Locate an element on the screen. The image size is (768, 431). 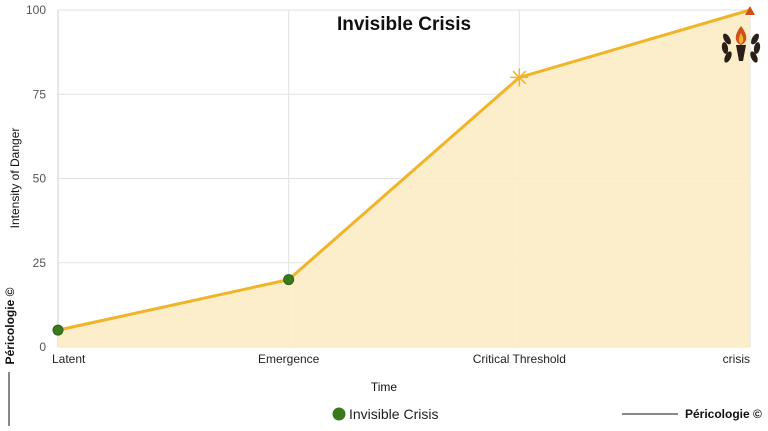
data-point-star is located at coordinates (519, 77).